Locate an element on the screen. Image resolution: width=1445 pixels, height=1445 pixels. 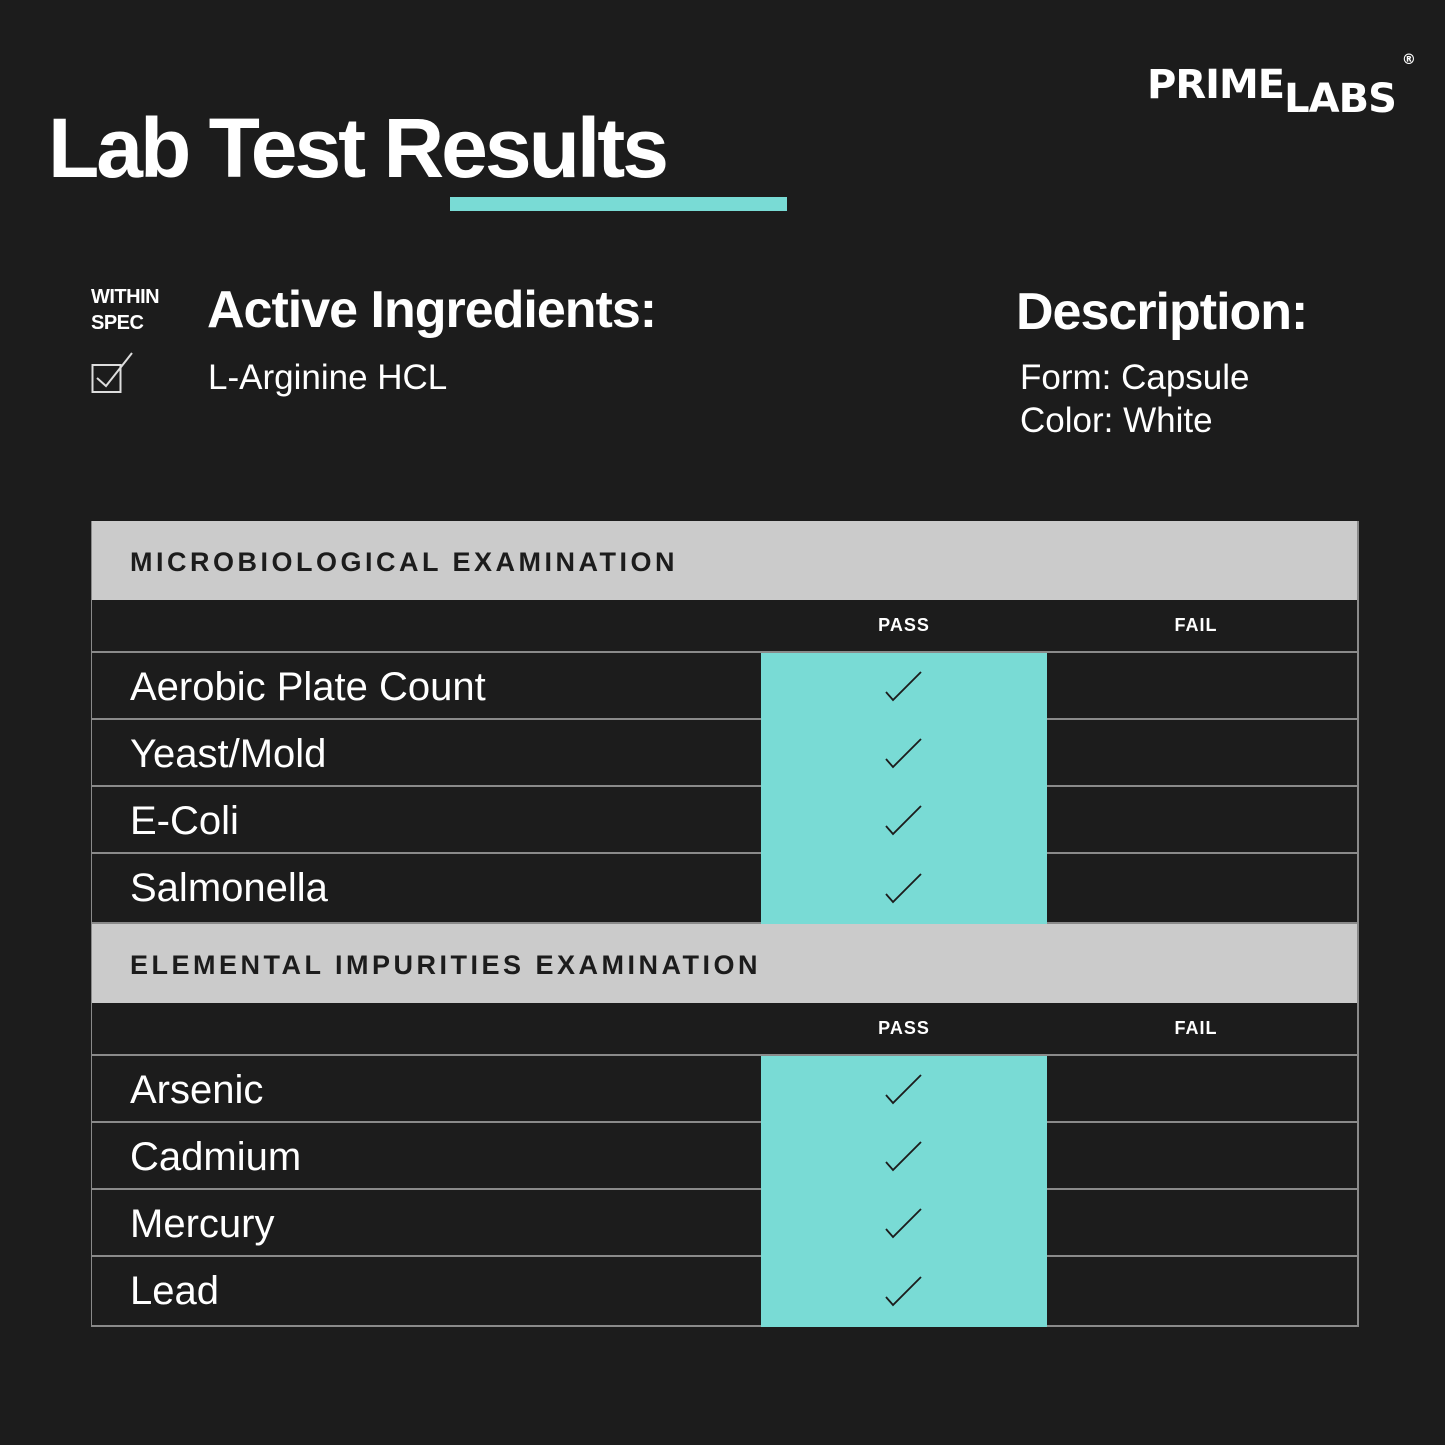
test-name: E-Coli is located at coordinates (184, 821).